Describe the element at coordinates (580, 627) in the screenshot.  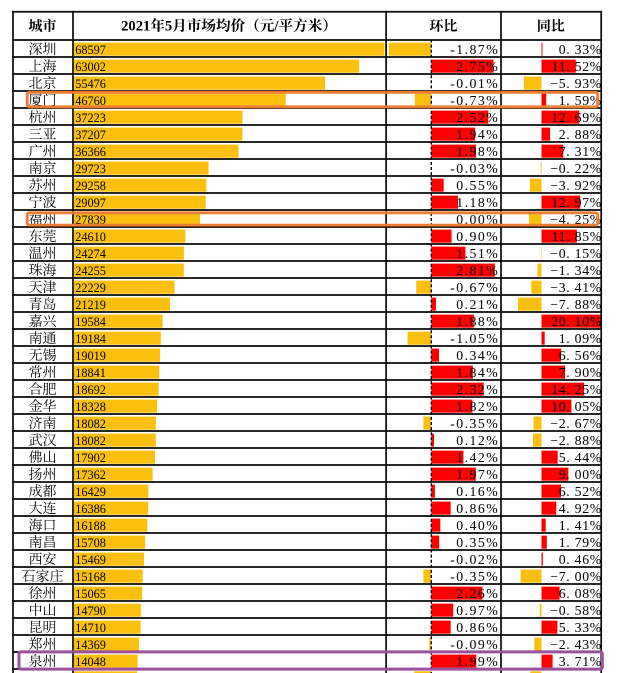
I see `svg-text: 5. 33%` at that location.